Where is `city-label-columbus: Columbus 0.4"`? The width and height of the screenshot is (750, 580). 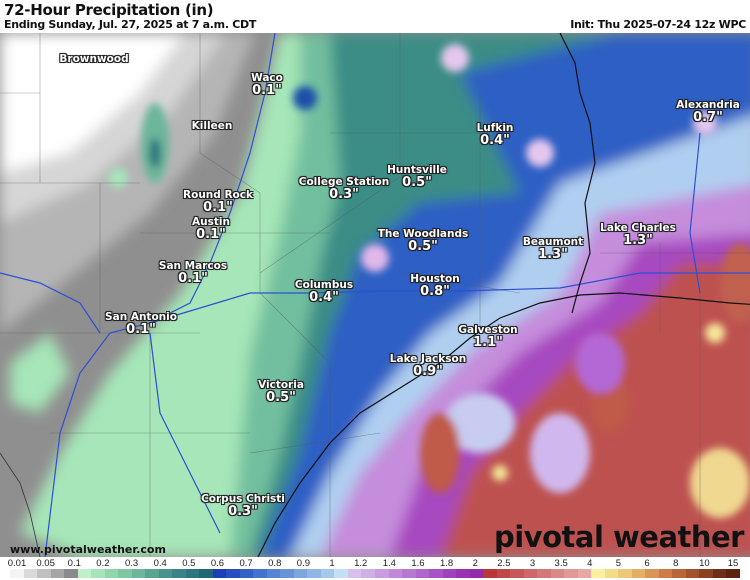
city-label-columbus: Columbus 0.4" is located at coordinates (324, 292).